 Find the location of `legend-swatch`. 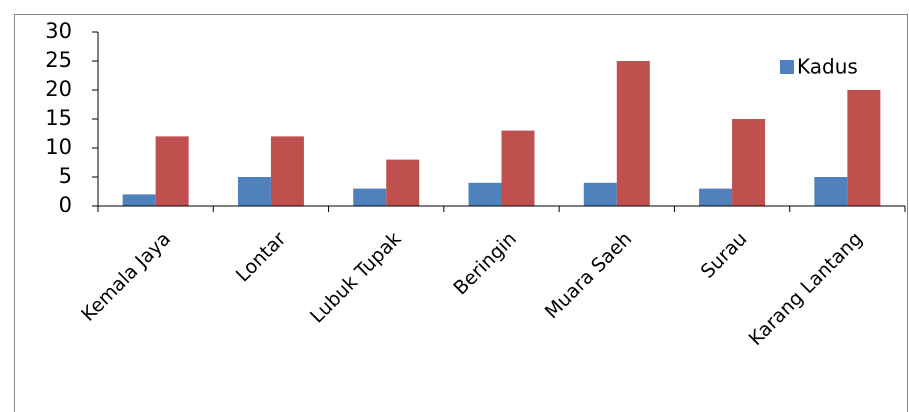

legend-swatch is located at coordinates (787, 67).